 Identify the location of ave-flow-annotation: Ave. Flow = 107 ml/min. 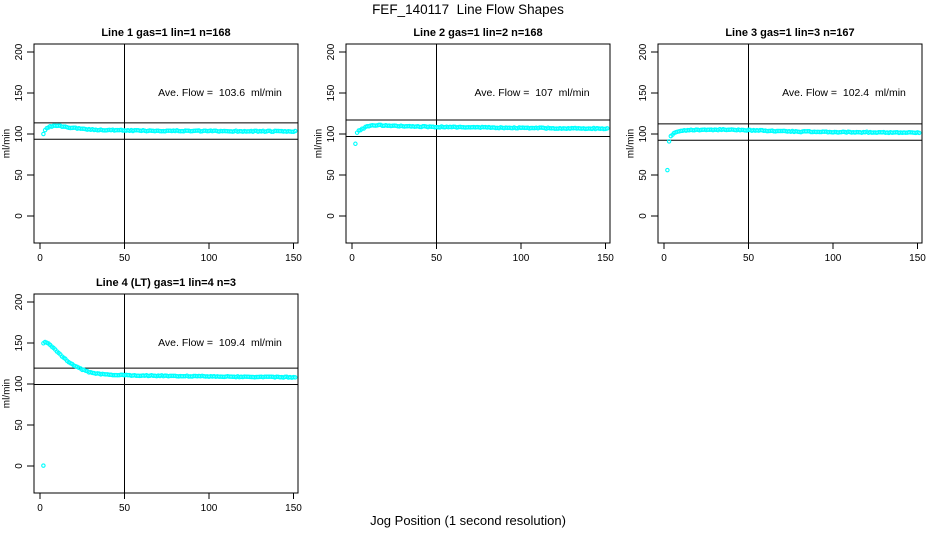
(532, 93).